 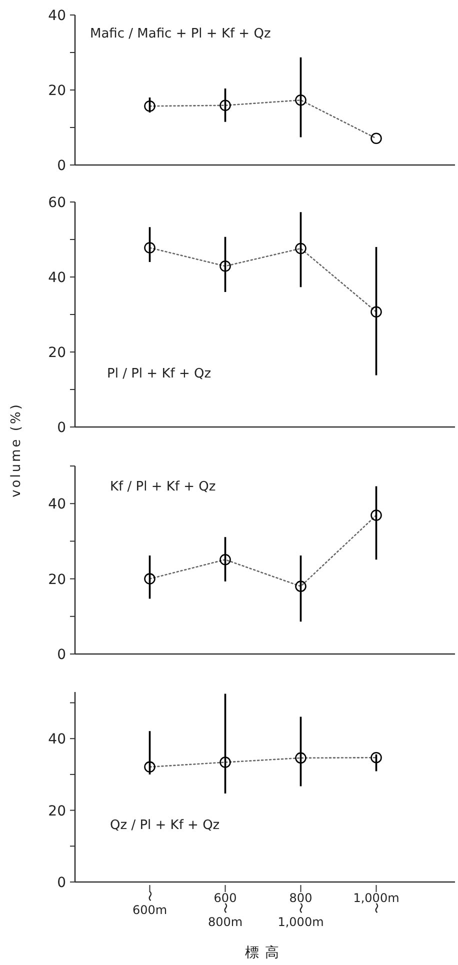 What do you see at coordinates (16, 450) in the screenshot?
I see `y-axis-title: volume (%)` at bounding box center [16, 450].